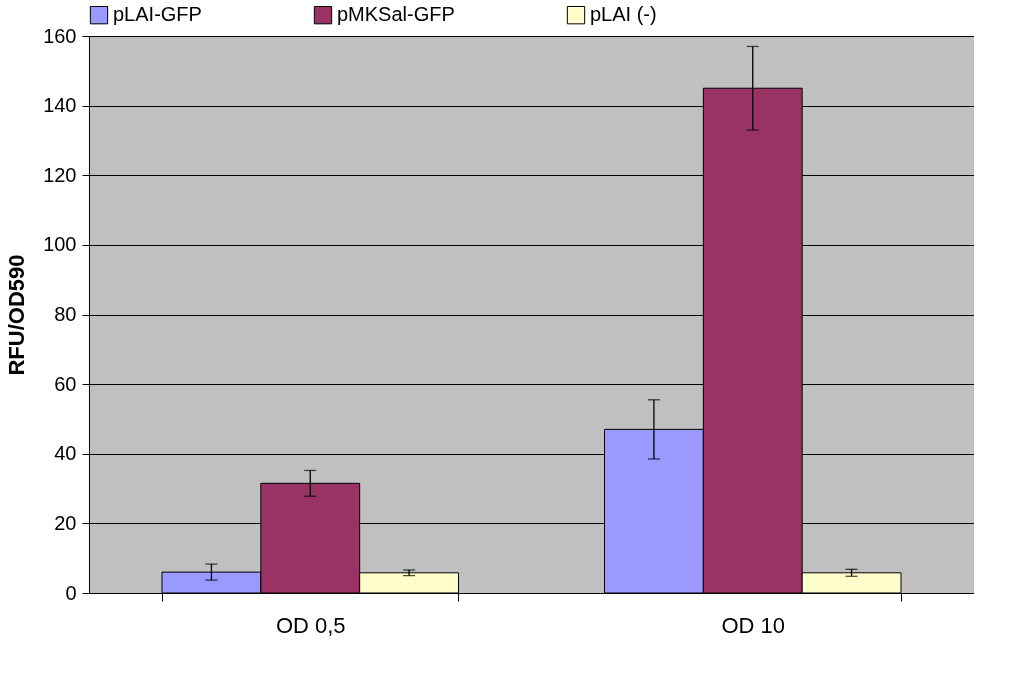 The height and width of the screenshot is (699, 1033). I want to click on y-tick-label: 160, so click(60, 35).